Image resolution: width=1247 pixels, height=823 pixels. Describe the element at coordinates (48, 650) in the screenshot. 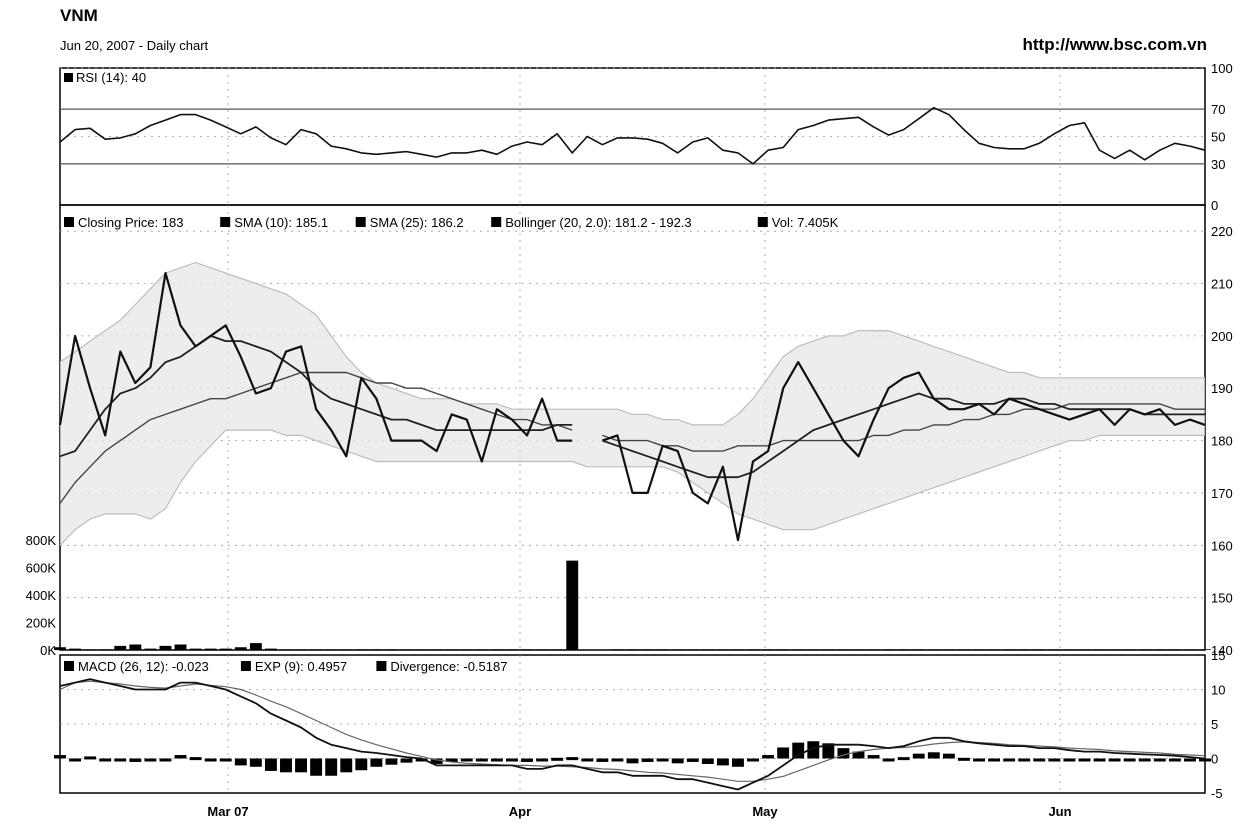

I see `volume-y-tick-label: 0K` at that location.